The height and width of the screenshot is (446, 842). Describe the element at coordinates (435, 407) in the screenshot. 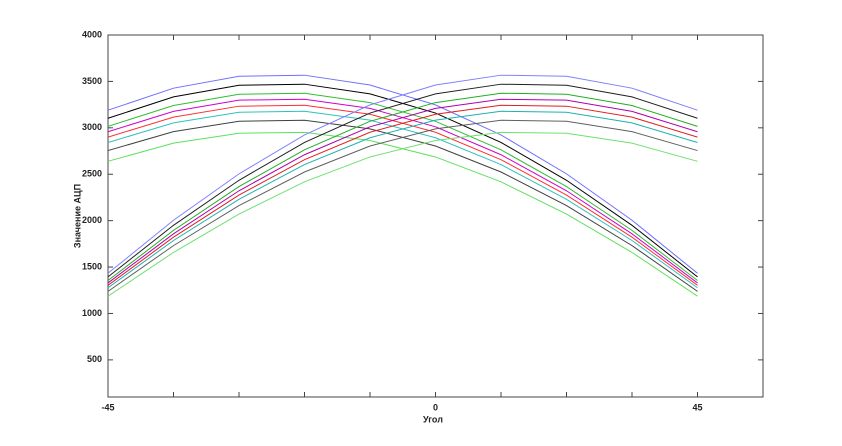

I see `x-tick-label: 0` at that location.